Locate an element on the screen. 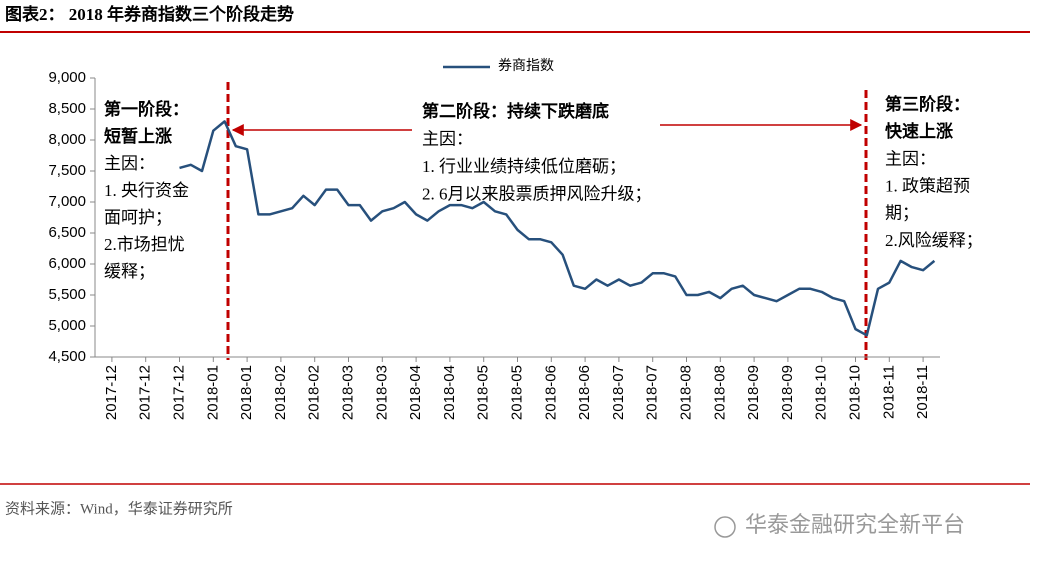 Image resolution: width=1043 pixels, height=571 pixels. y-tick-label: 8,500 is located at coordinates (67, 108).